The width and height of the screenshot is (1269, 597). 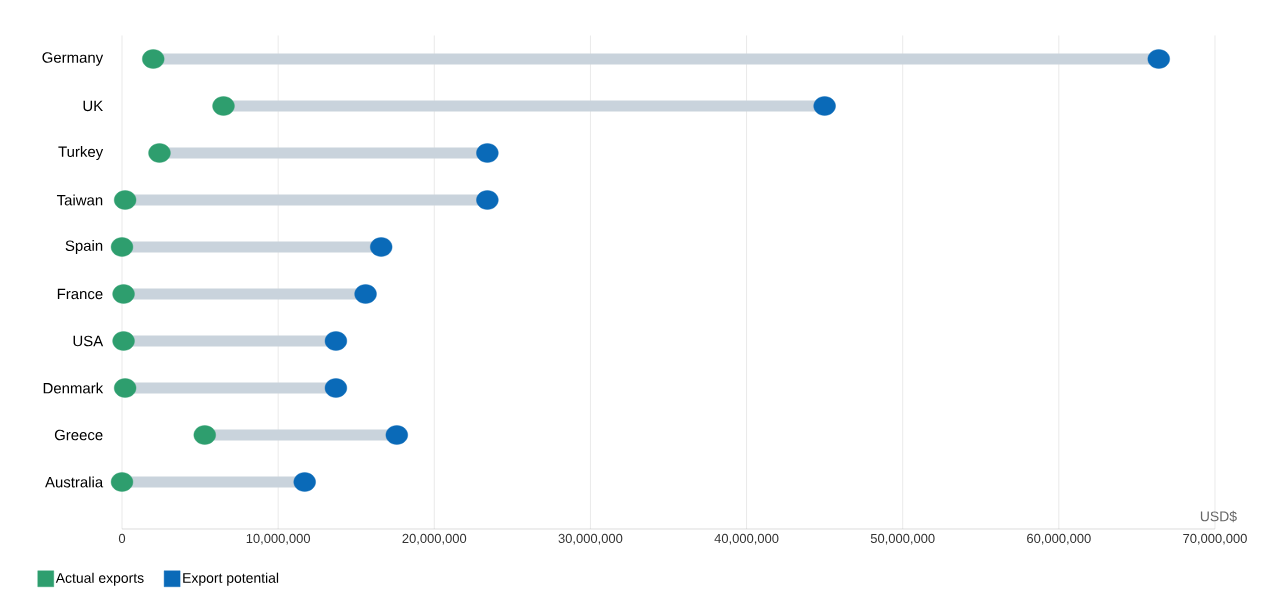 I want to click on legend-label: Export potential, so click(x=231, y=579).